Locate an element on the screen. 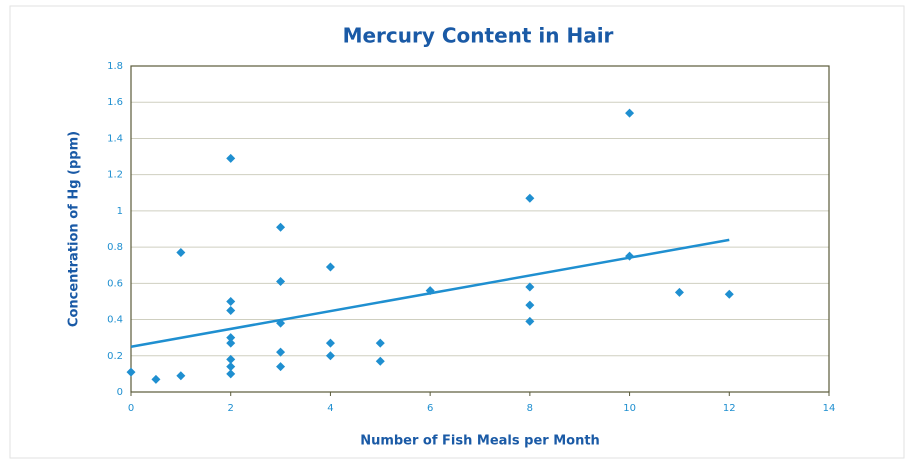 This screenshot has width=915, height=467. y-tick-label: 0.2 is located at coordinates (115, 356).